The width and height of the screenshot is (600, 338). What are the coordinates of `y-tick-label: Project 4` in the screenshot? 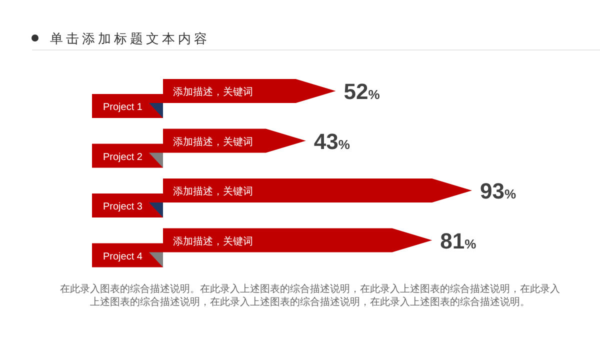 It's located at (123, 256).